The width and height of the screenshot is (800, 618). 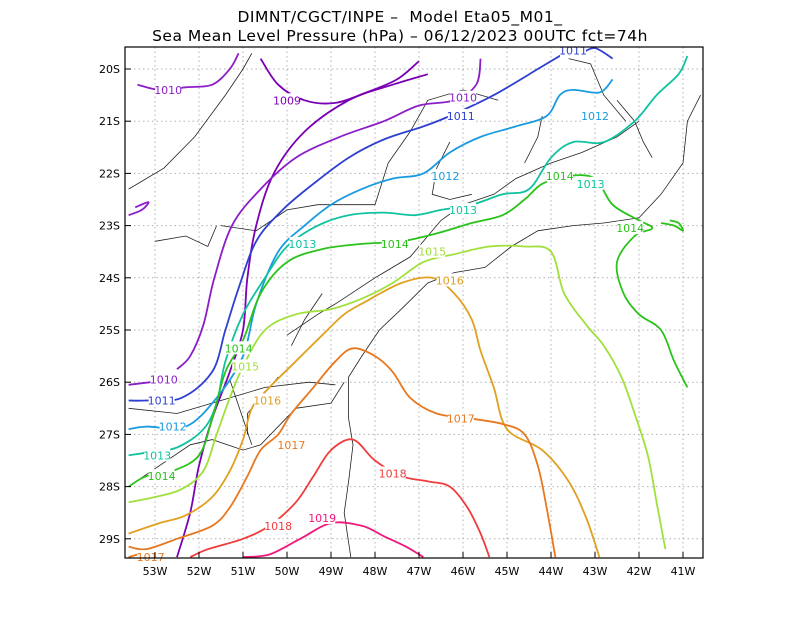 What do you see at coordinates (109, 330) in the screenshot?
I see `lat-tick-label: 25S` at bounding box center [109, 330].